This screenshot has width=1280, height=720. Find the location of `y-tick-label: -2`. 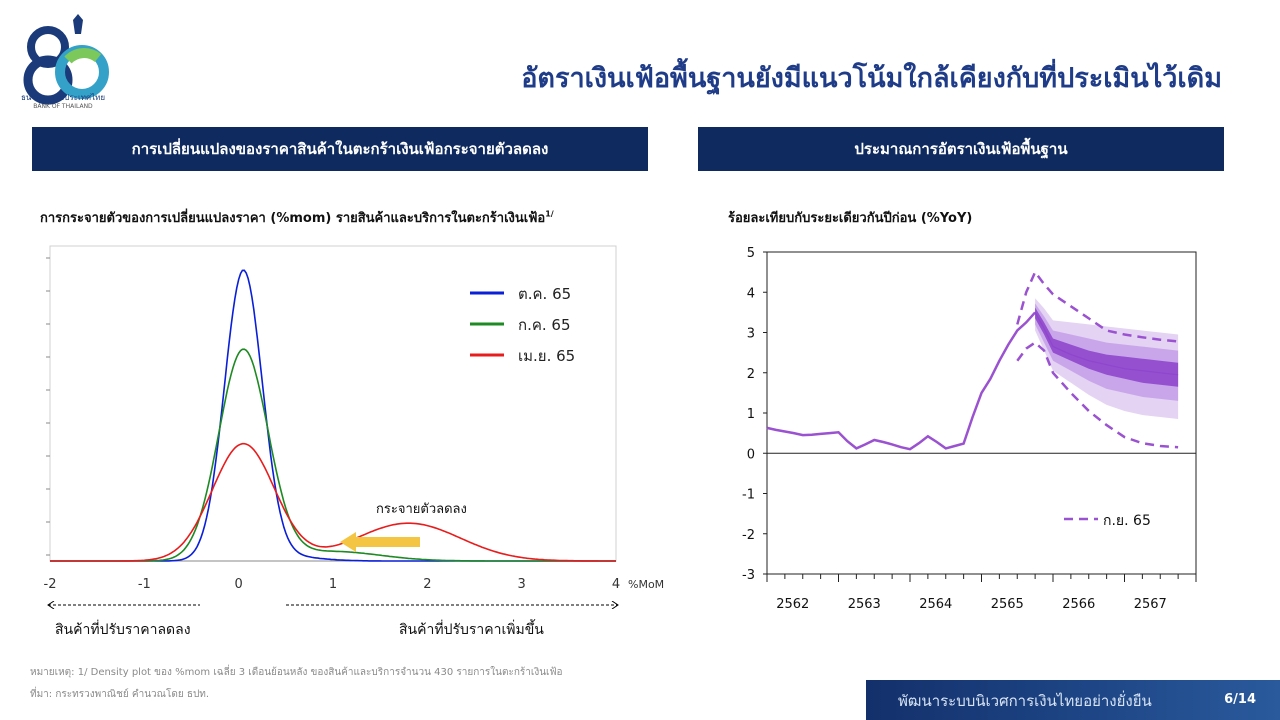

y-tick-label: -2 is located at coordinates (748, 535).